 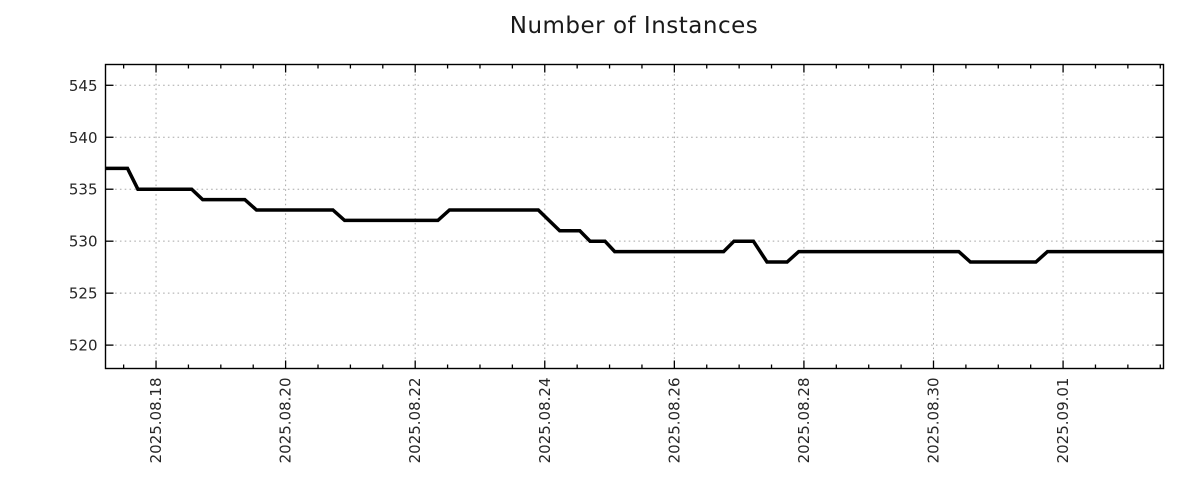 What do you see at coordinates (1063, 421) in the screenshot?
I see `x-tick-label: 2025.09.01` at bounding box center [1063, 421].